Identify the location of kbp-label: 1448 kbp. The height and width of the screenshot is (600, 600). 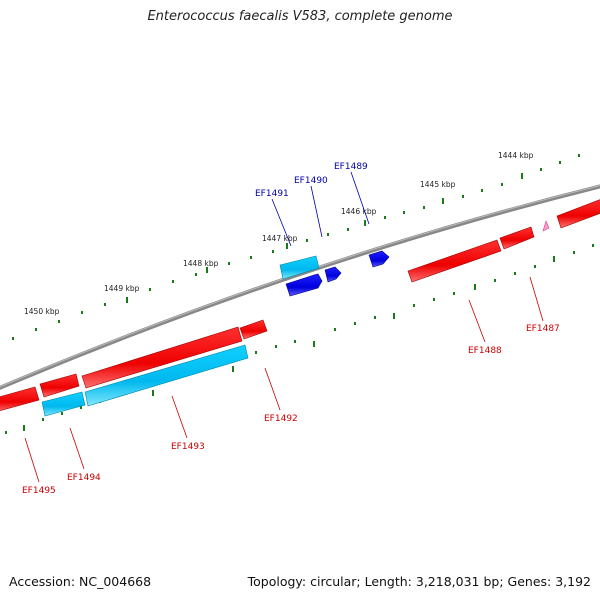
(201, 263).